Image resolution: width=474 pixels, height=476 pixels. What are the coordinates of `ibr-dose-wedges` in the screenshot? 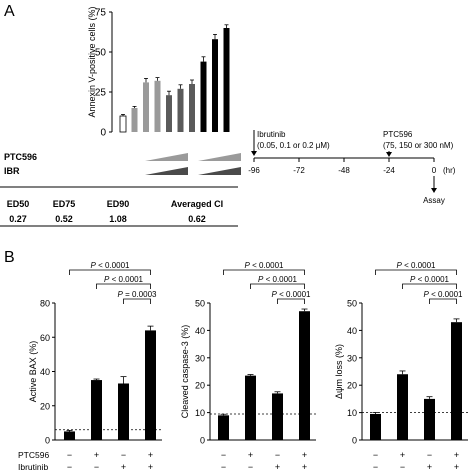 It's located at (193, 171).